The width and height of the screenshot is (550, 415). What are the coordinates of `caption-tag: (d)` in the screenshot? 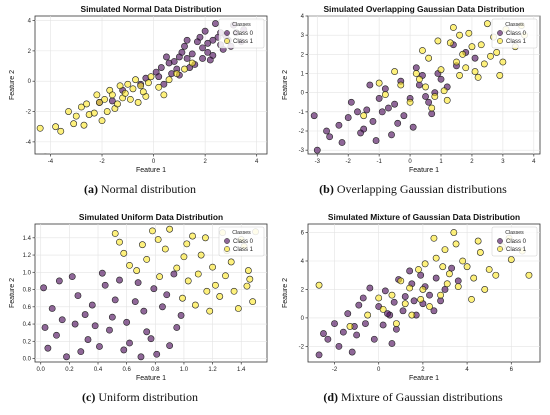 It's located at (330, 397).